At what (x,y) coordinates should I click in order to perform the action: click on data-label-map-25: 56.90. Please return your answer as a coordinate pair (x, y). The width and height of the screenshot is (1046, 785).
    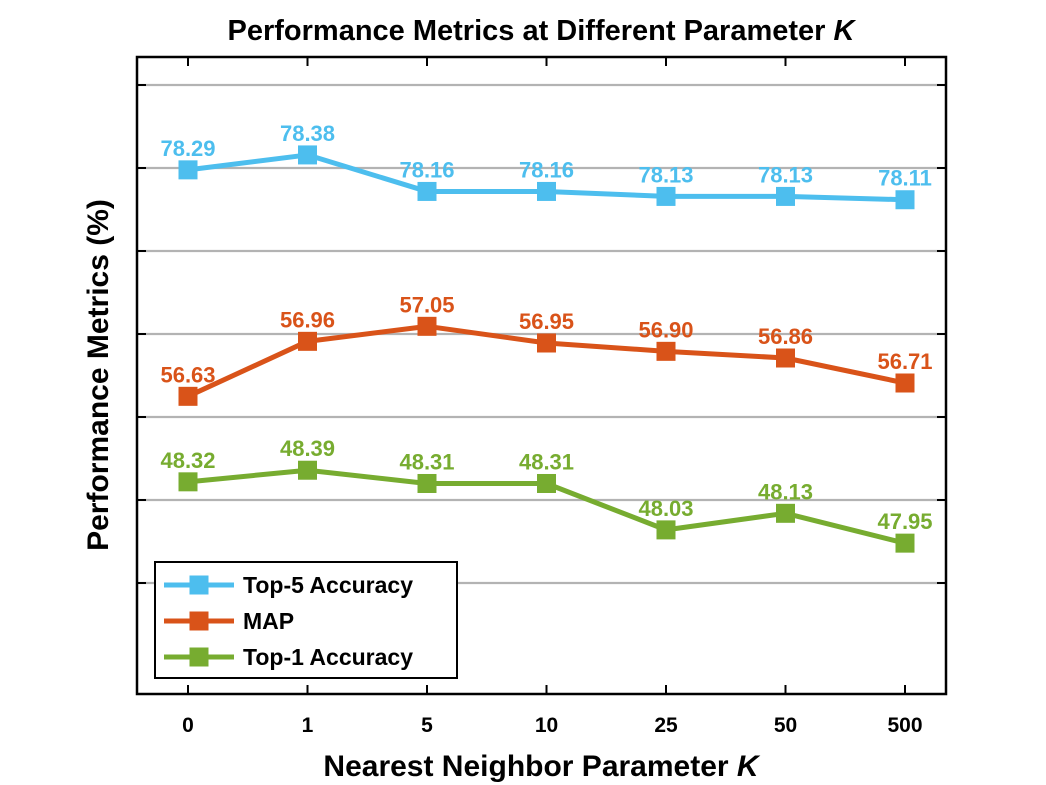
    Looking at the image, I should click on (665, 329).